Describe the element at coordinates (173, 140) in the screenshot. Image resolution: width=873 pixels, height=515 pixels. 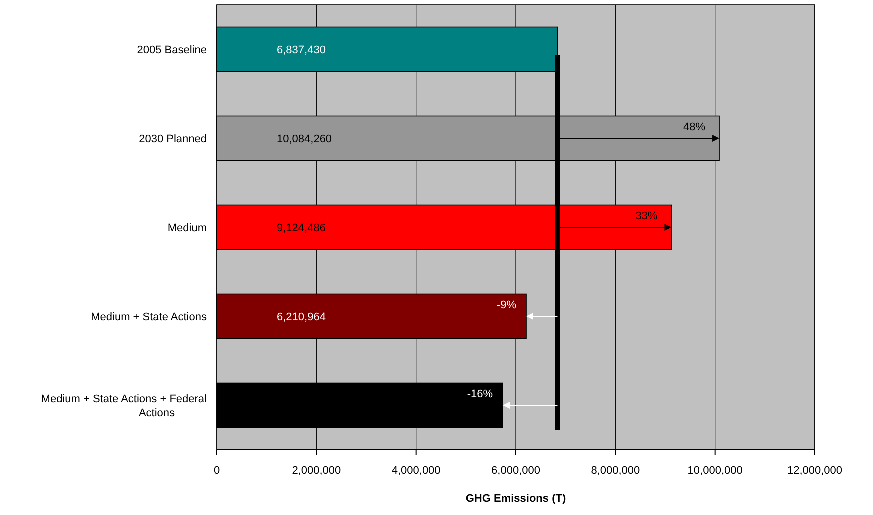
I see `y-tick-label: 2030 Planned` at that location.